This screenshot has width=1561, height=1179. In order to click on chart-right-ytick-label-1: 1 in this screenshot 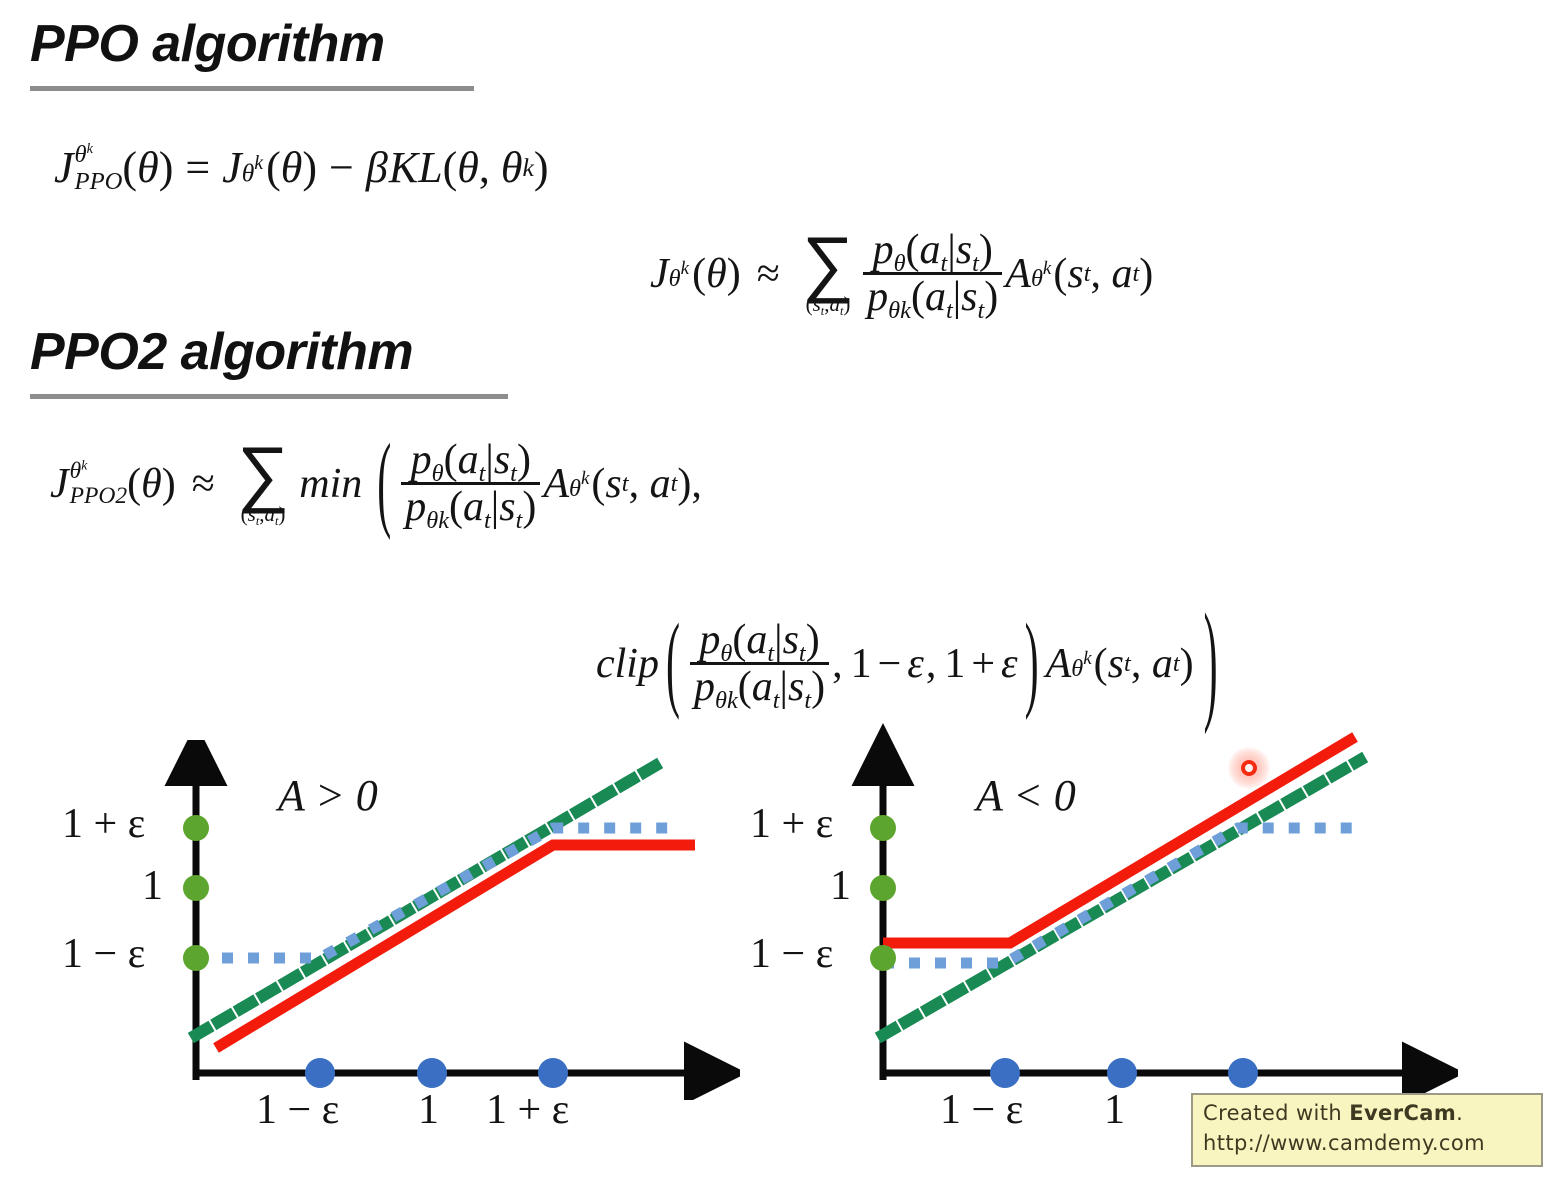, I will do `click(840, 886)`.